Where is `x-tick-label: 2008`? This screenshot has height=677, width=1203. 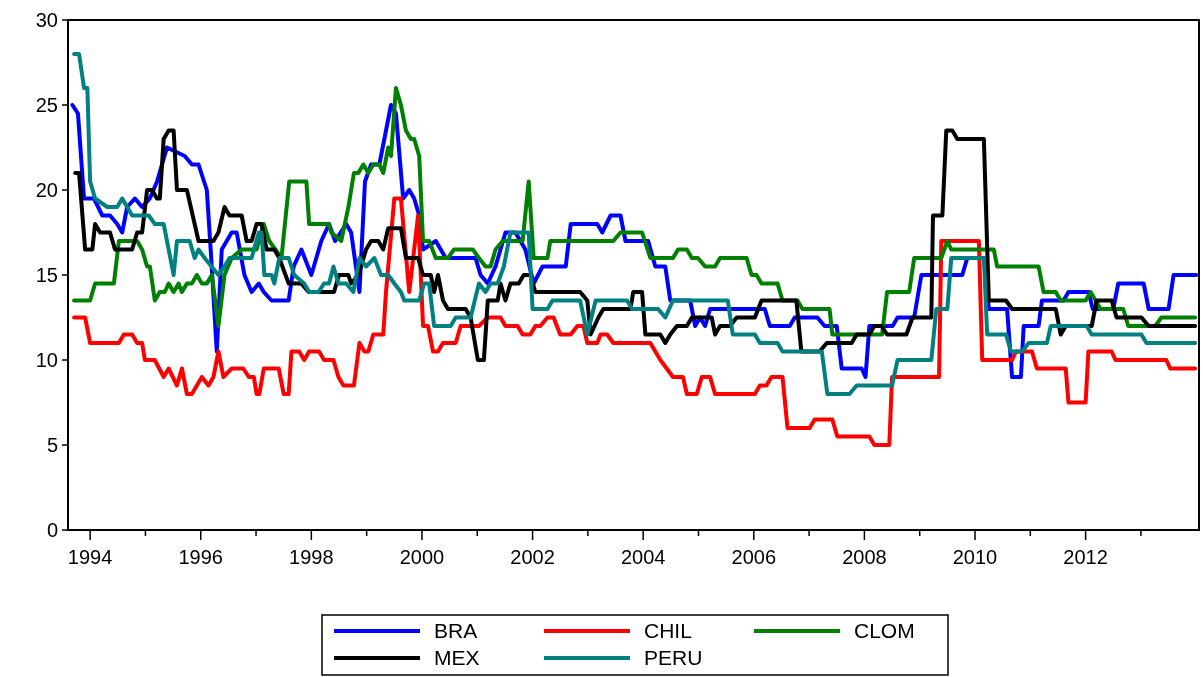
x-tick-label: 2008 is located at coordinates (864, 557).